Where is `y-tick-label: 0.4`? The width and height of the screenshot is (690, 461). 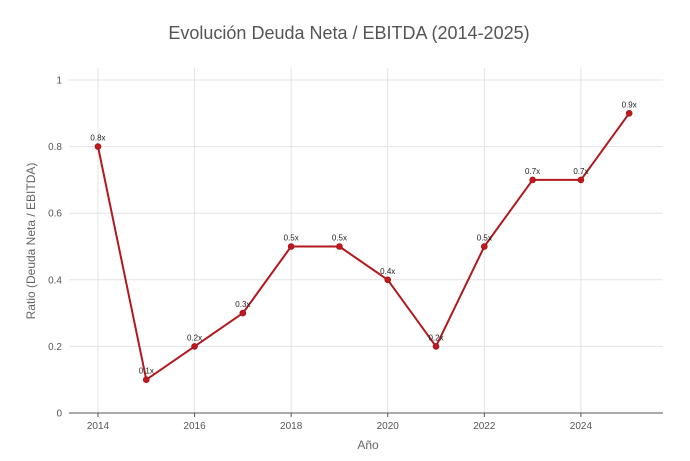
y-tick-label: 0.4 is located at coordinates (55, 280).